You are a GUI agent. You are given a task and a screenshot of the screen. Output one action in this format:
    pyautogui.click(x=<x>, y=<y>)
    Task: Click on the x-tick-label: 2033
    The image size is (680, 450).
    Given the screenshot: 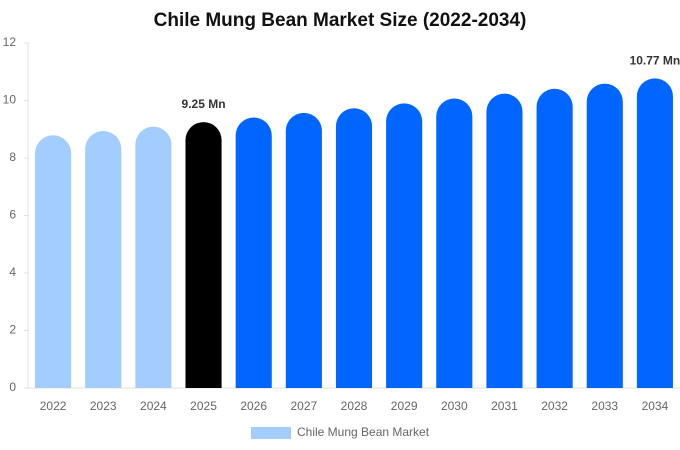 What is the action you would take?
    pyautogui.click(x=604, y=406)
    